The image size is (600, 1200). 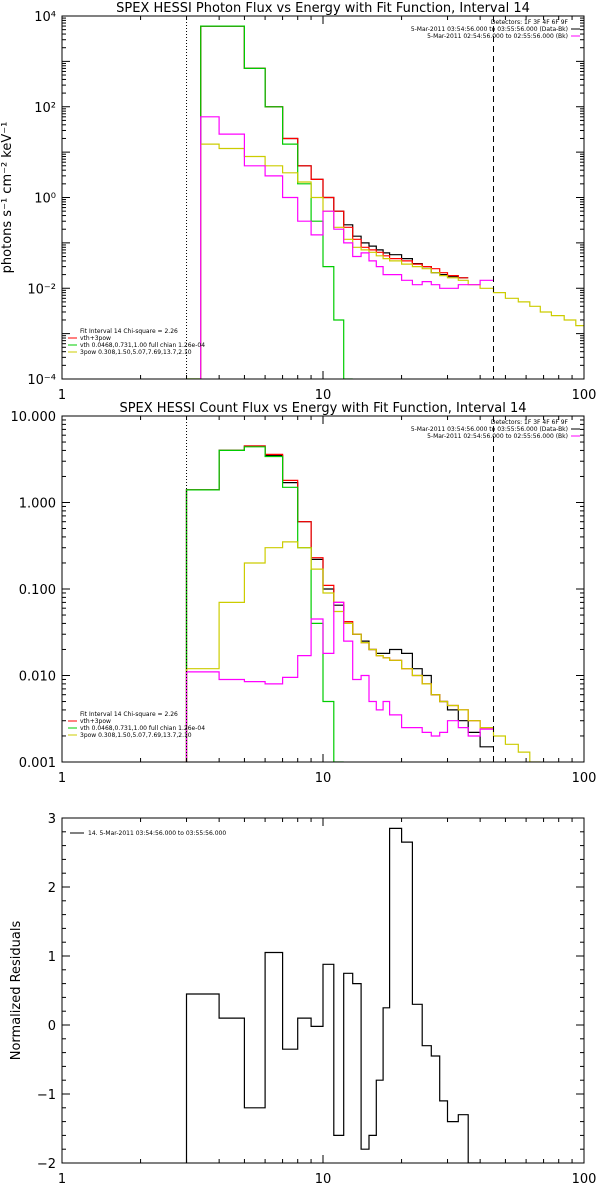 I want to click on series-line-residuals, so click(x=333, y=995).